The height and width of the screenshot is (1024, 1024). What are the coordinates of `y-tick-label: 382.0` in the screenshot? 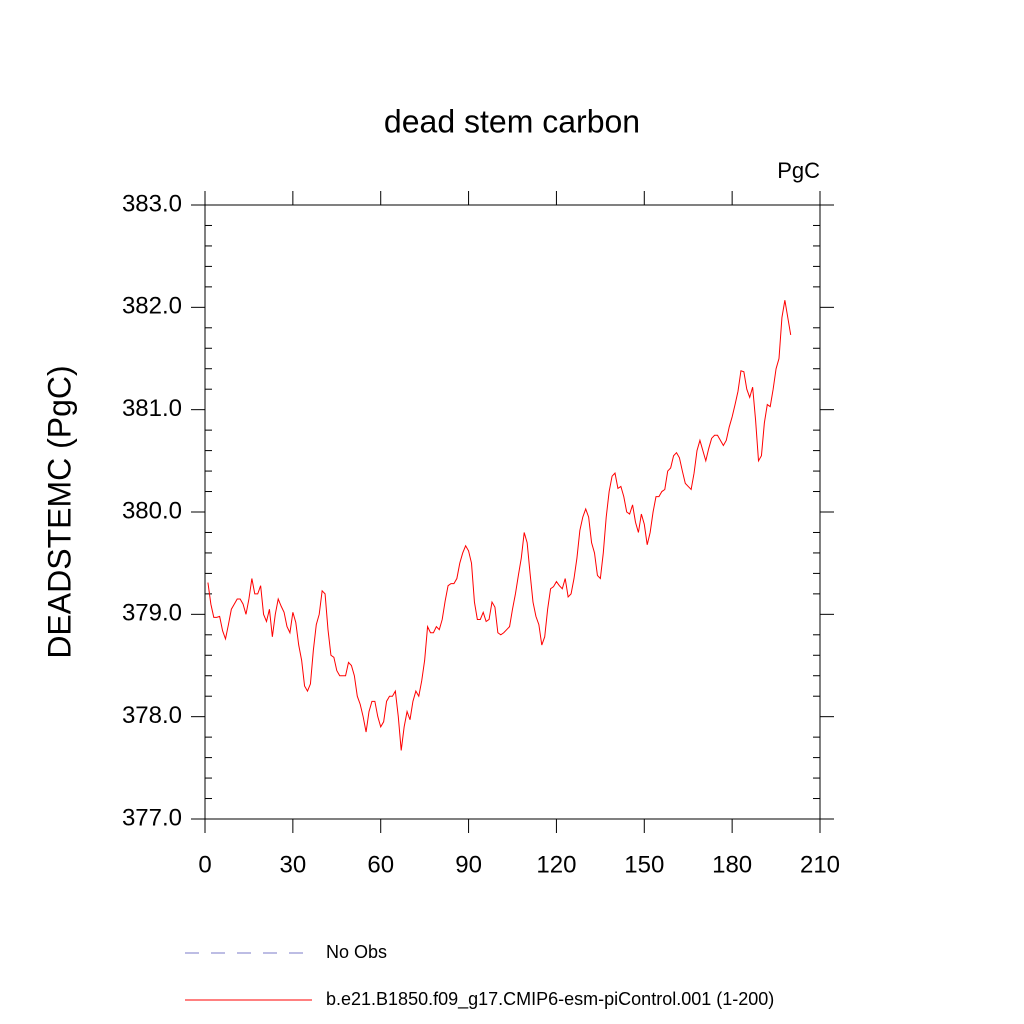 It's located at (152, 306).